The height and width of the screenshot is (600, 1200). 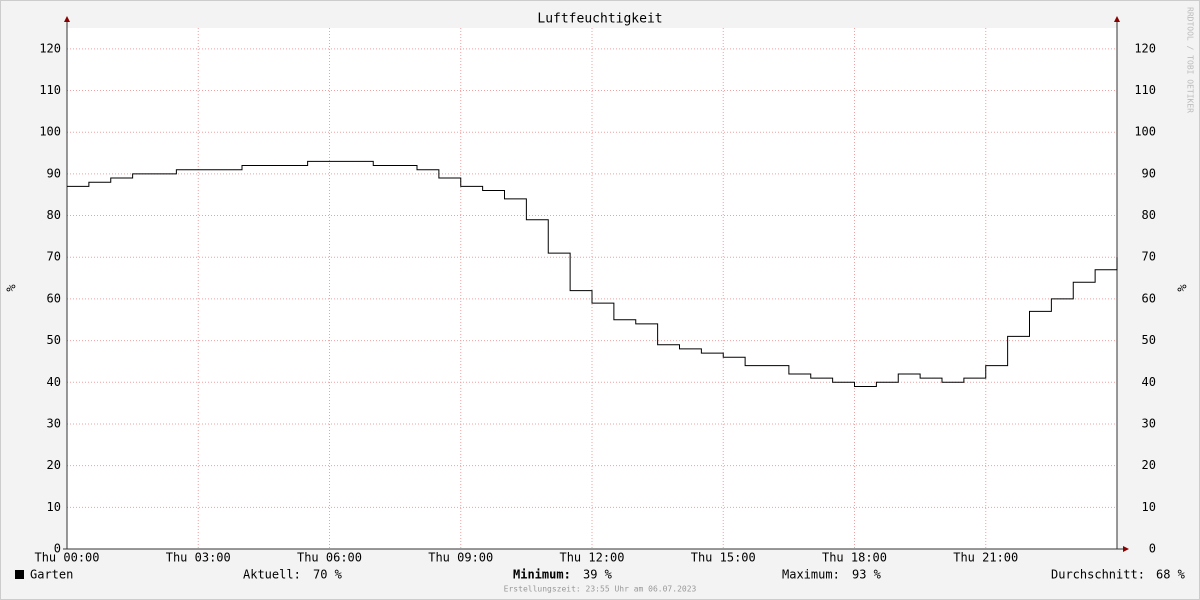 I want to click on stat-label: Aktuell:, so click(x=272, y=575).